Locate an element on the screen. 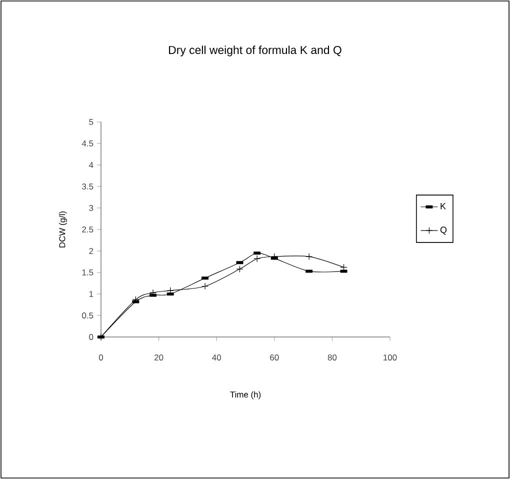 The image size is (510, 479). y-tick-label: 1 is located at coordinates (91, 294).